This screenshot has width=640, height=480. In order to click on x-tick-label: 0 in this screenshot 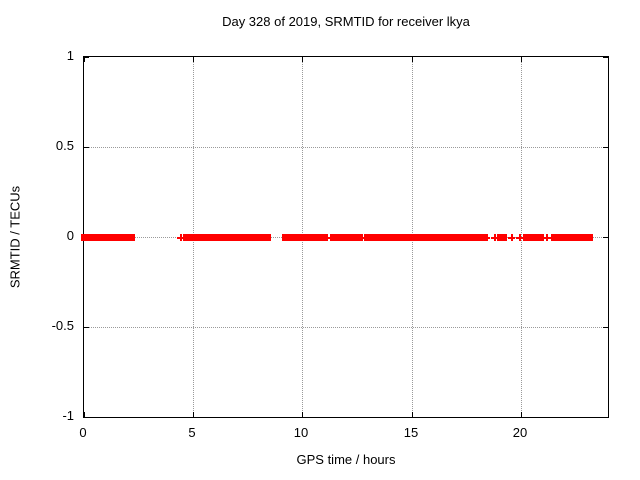, I will do `click(83, 432)`.